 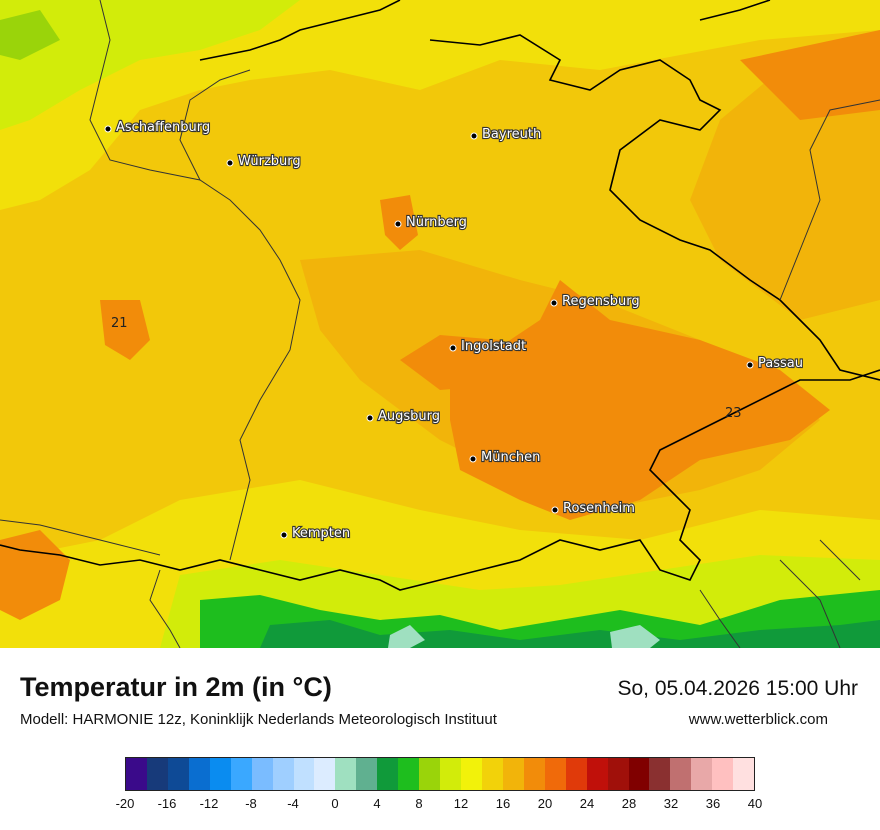 What do you see at coordinates (493, 346) in the screenshot?
I see `city-label: Ingolstadt` at bounding box center [493, 346].